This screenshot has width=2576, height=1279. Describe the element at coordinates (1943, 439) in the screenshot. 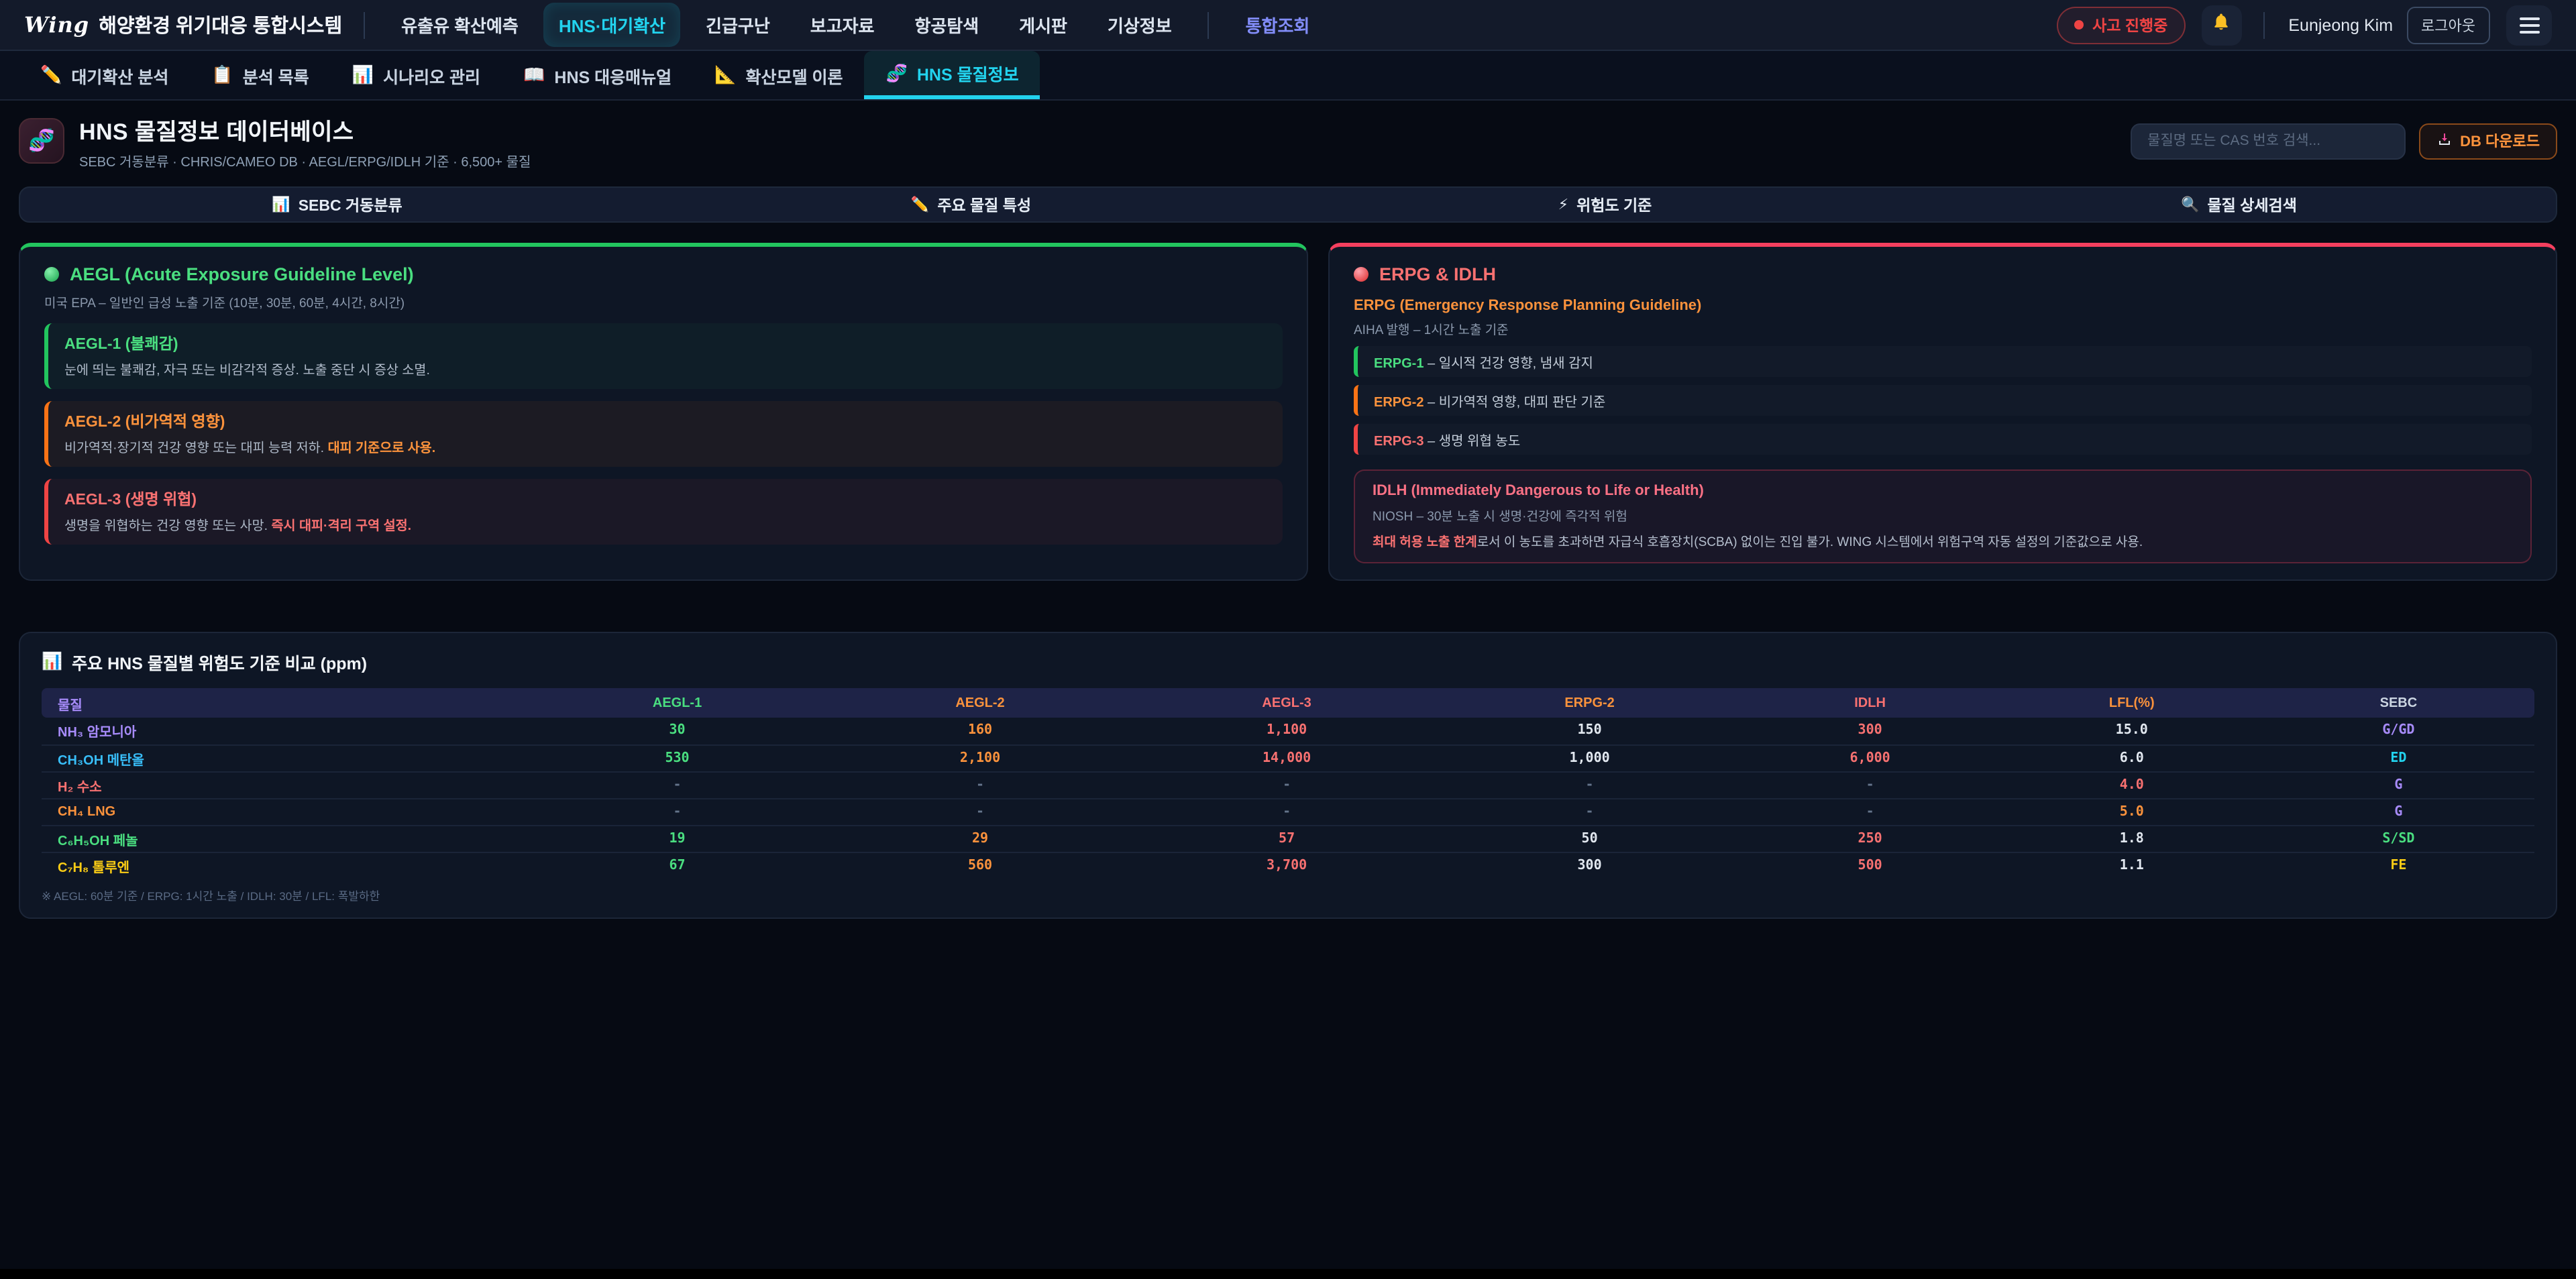

I see `erpg-level-3-row: ERPG-3 – 생명 위협 농도` at that location.